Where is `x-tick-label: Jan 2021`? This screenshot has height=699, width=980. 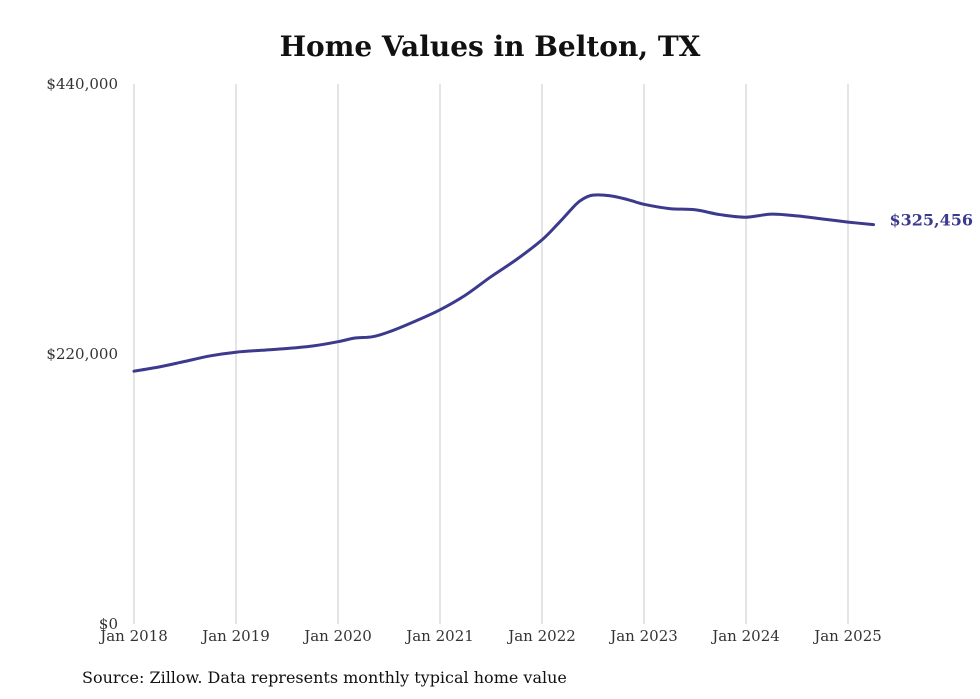
x-tick-label: Jan 2021 is located at coordinates (439, 636).